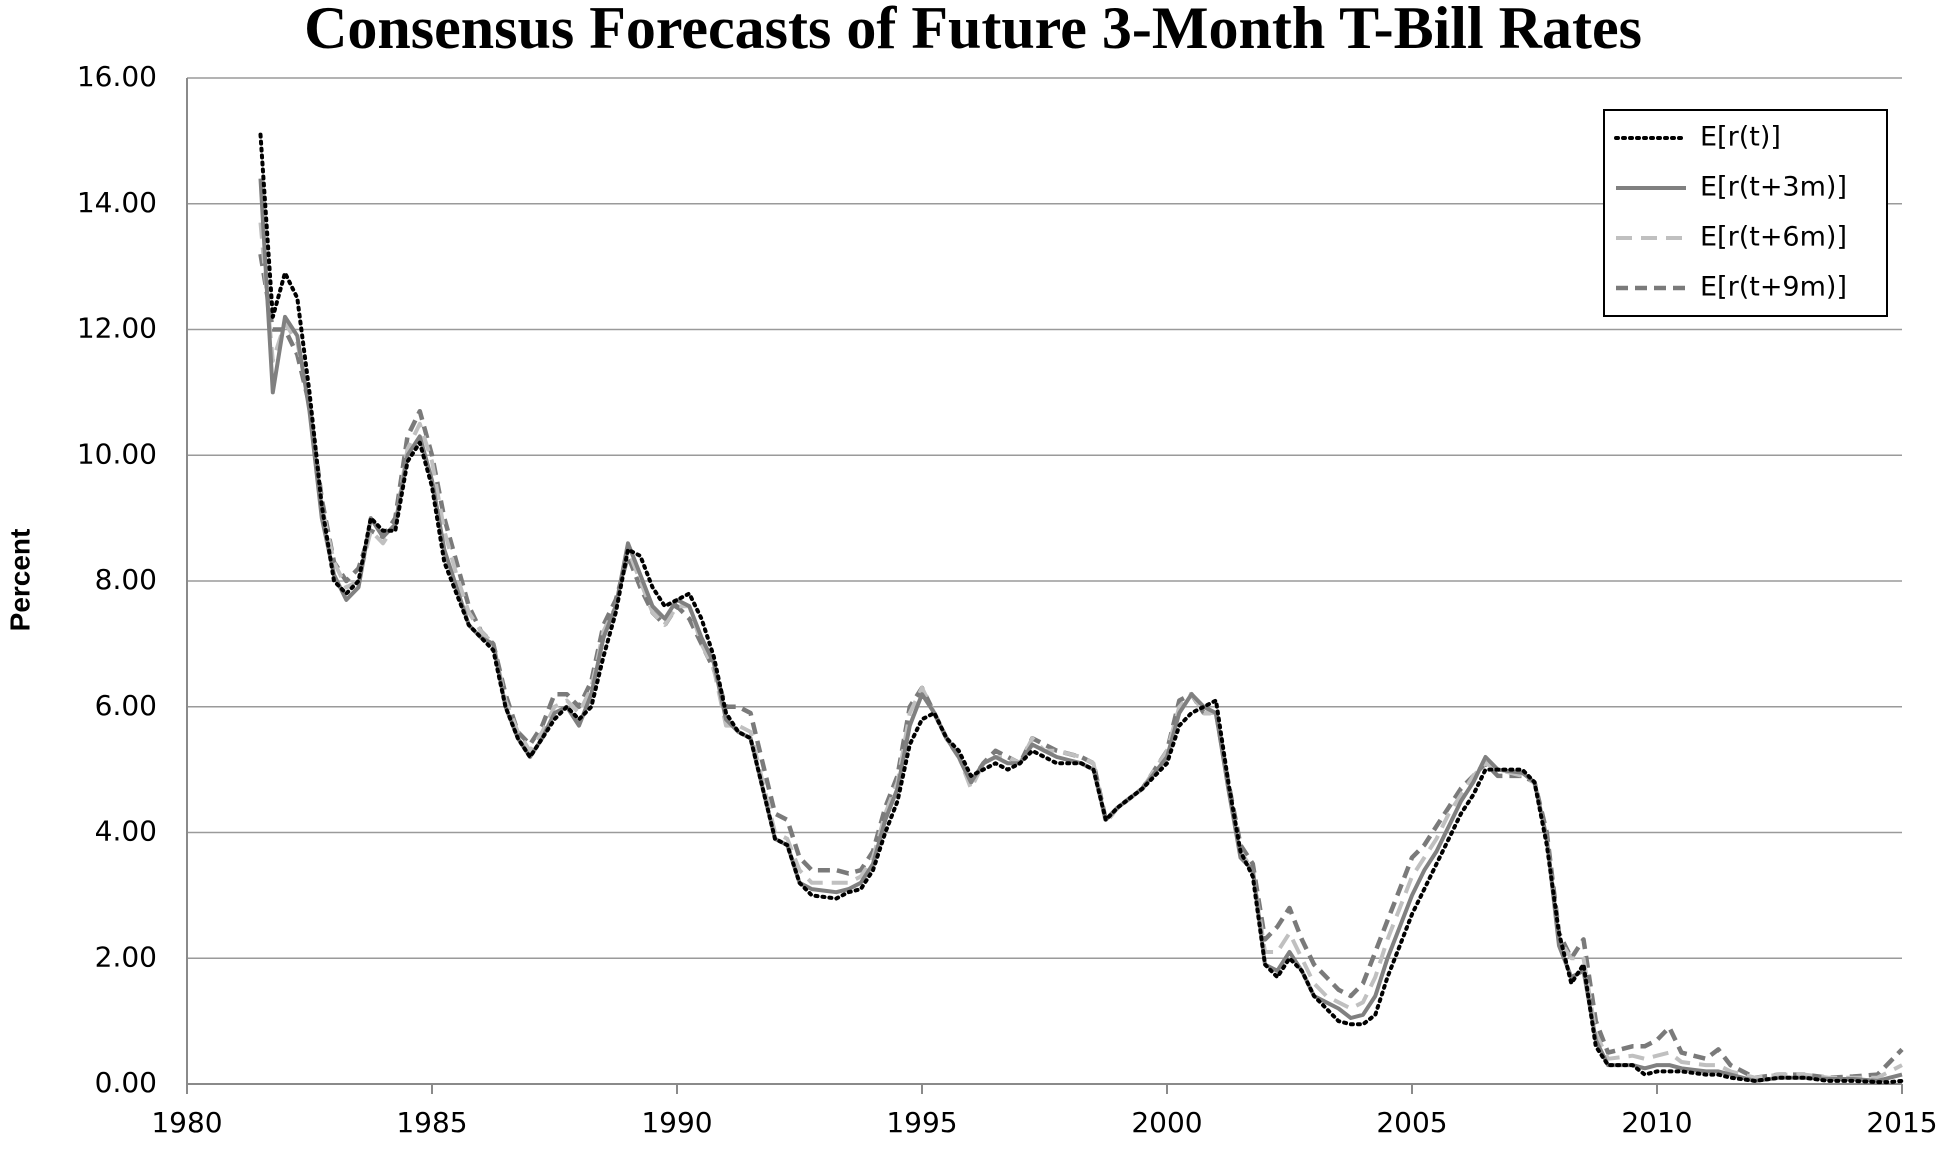 Image resolution: width=1947 pixels, height=1155 pixels. What do you see at coordinates (117, 202) in the screenshot?
I see `y-tick-label: 14.00` at bounding box center [117, 202].